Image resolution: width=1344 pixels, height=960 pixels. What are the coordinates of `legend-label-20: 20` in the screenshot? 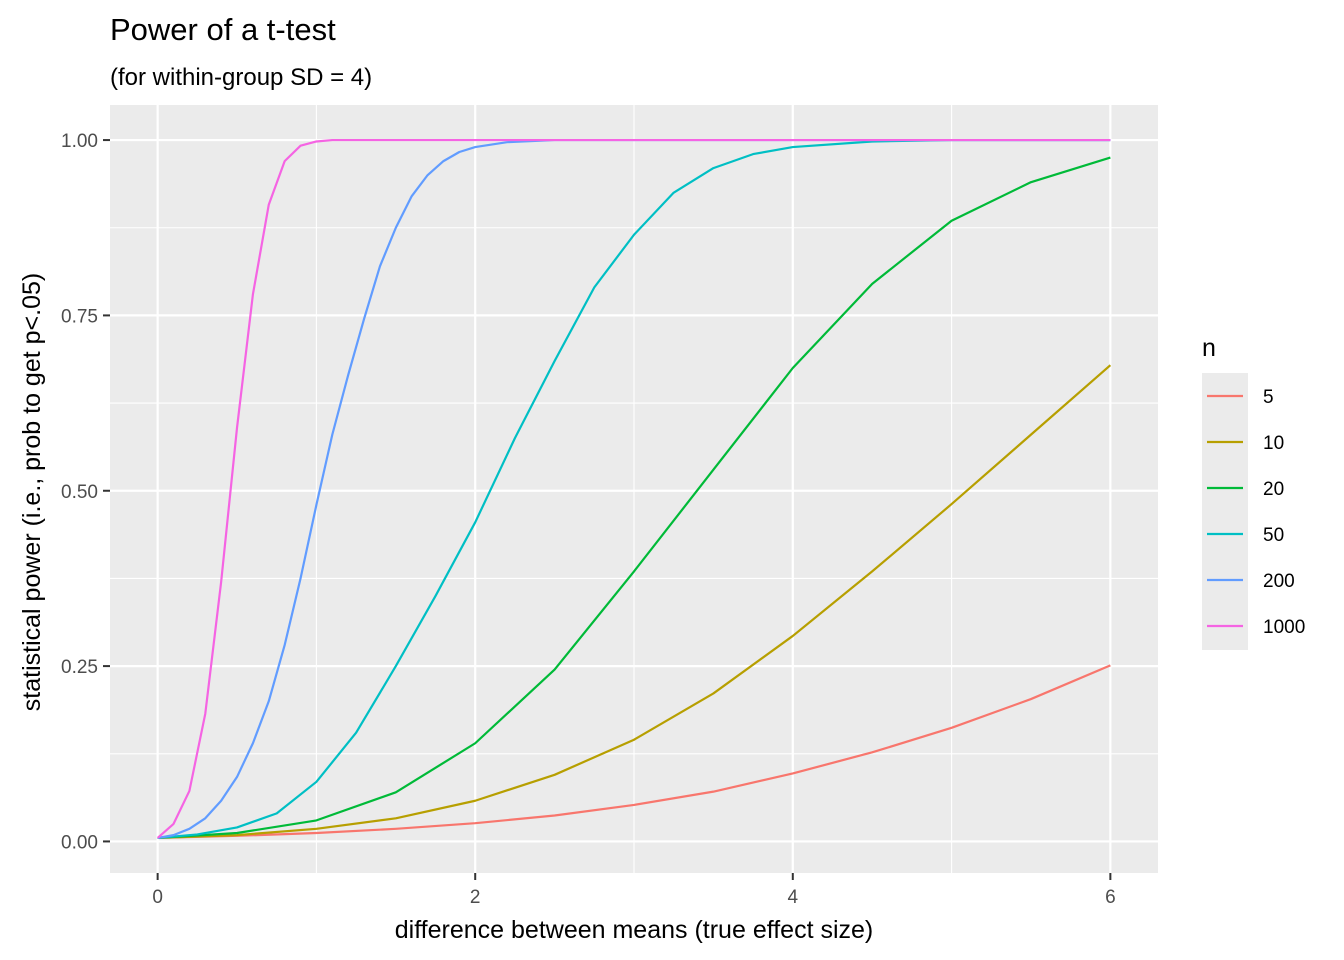 It's located at (1273, 489).